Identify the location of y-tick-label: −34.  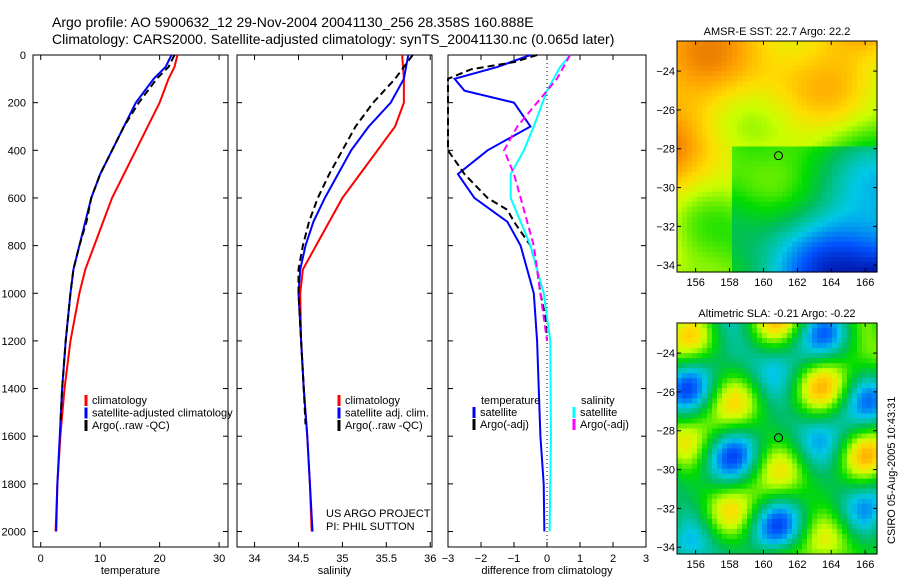
(665, 548).